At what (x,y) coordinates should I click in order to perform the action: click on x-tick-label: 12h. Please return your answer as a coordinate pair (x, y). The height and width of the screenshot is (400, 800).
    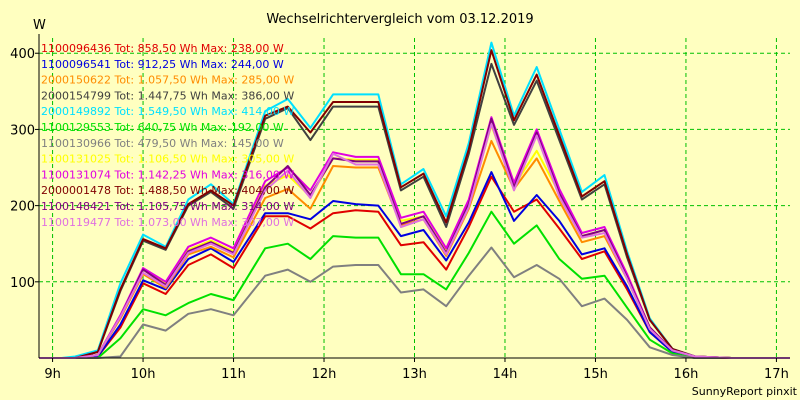
    Looking at the image, I should click on (324, 374).